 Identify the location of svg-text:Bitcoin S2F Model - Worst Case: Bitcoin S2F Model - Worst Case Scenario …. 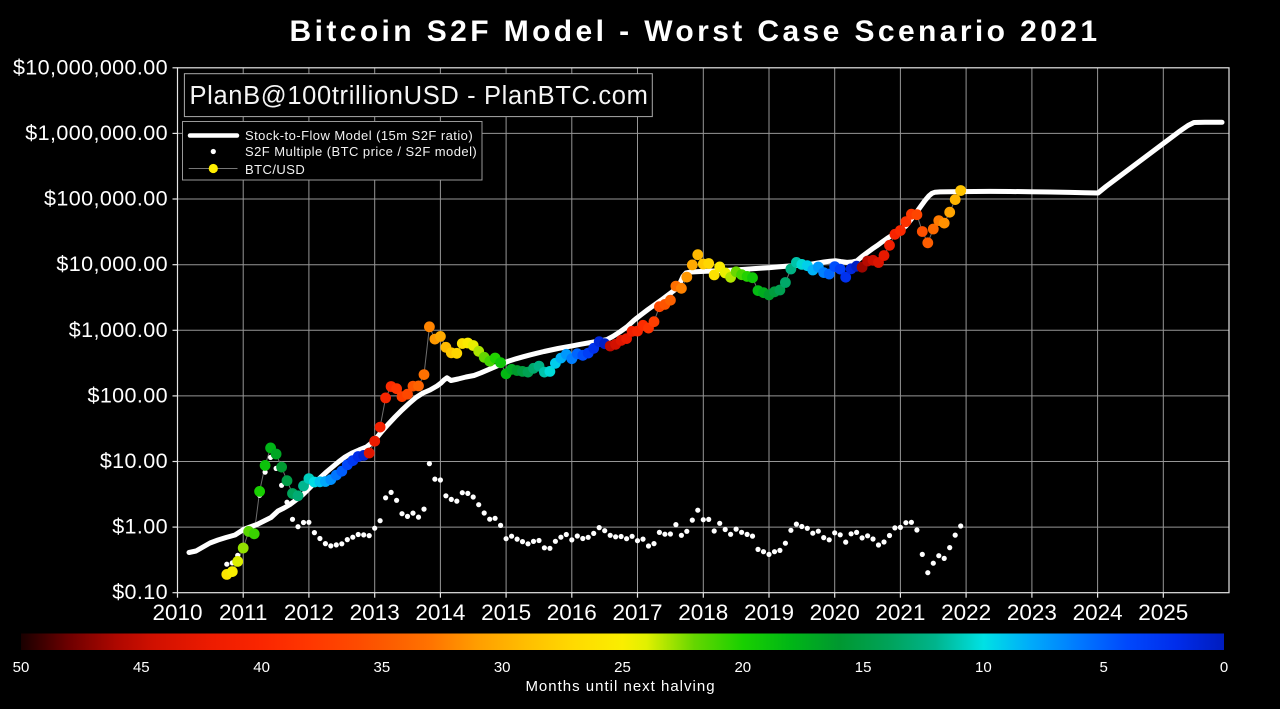
(695, 31).